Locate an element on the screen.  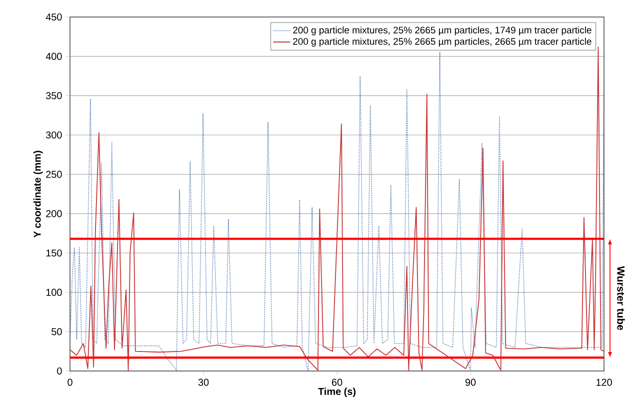
x-tick-label: 60 is located at coordinates (337, 382).